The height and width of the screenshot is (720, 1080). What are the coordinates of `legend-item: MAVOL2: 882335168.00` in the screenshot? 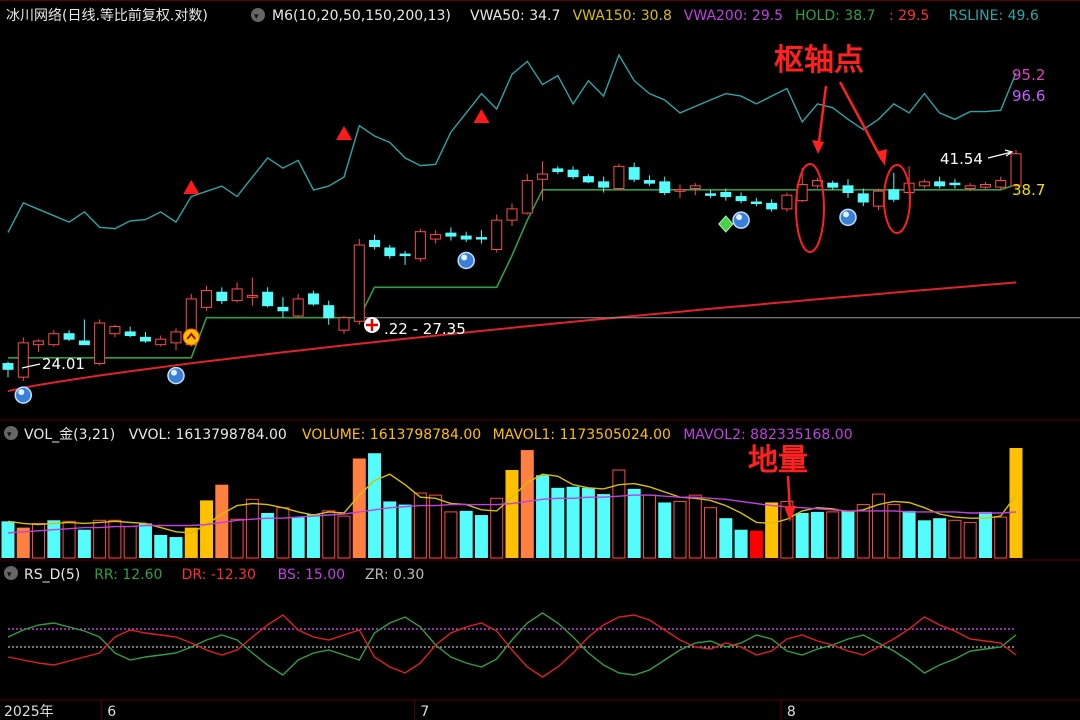 It's located at (767, 435).